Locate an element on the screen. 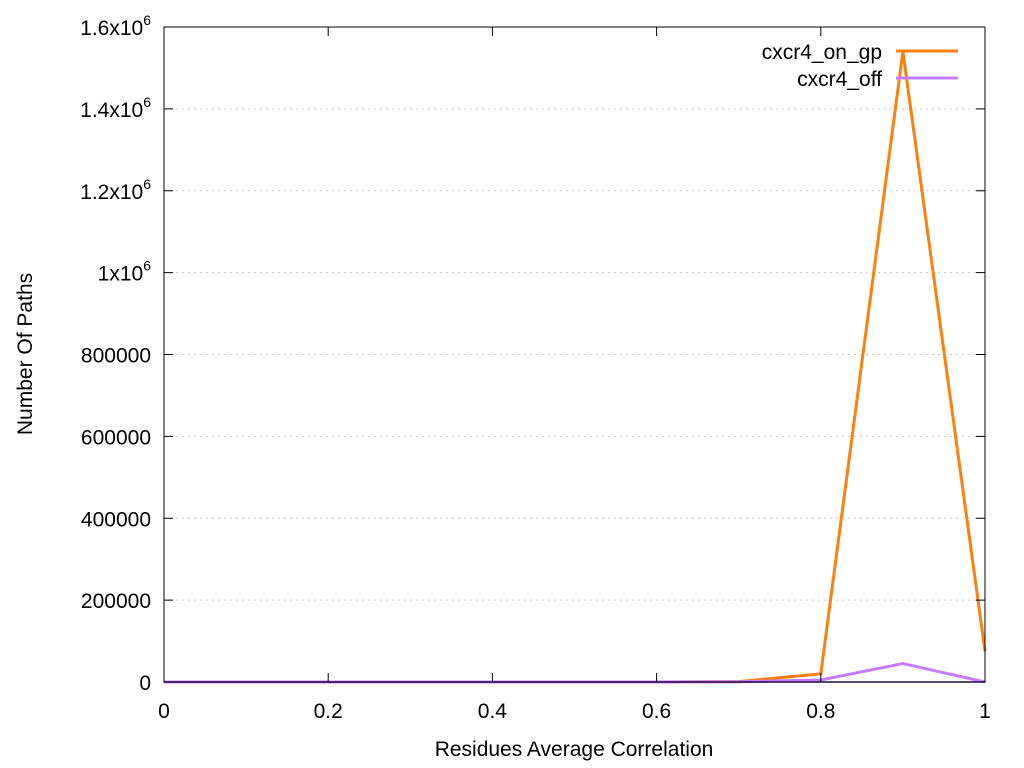  y-tick-label: 200000 is located at coordinates (116, 601).